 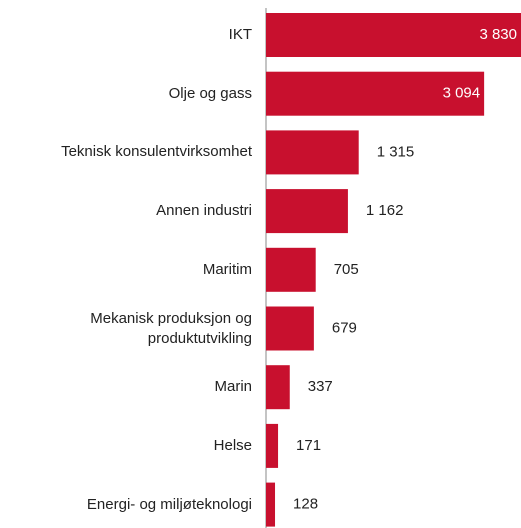 I want to click on category-label: Helse, so click(x=232, y=445).